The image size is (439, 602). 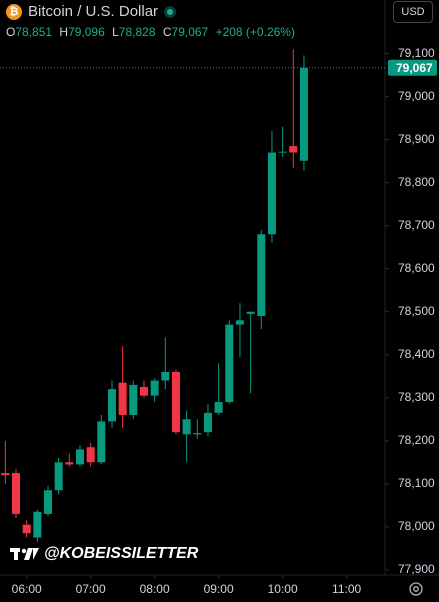 I want to click on y-tick-label: 77,900, so click(x=416, y=569).